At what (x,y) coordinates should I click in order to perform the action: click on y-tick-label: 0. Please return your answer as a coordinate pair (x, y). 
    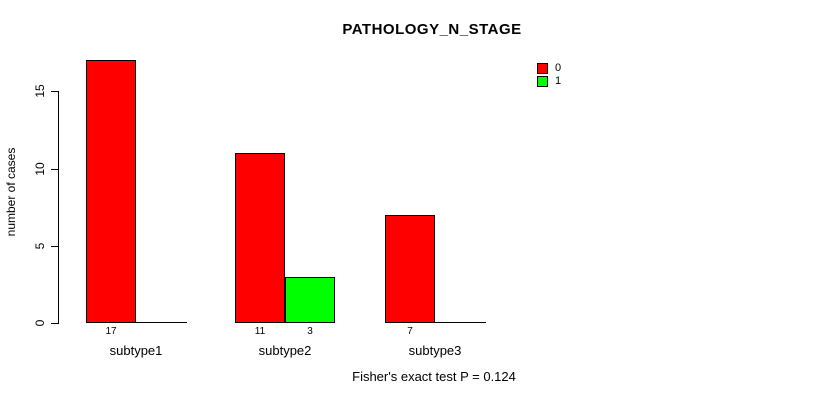
    Looking at the image, I should click on (40, 323).